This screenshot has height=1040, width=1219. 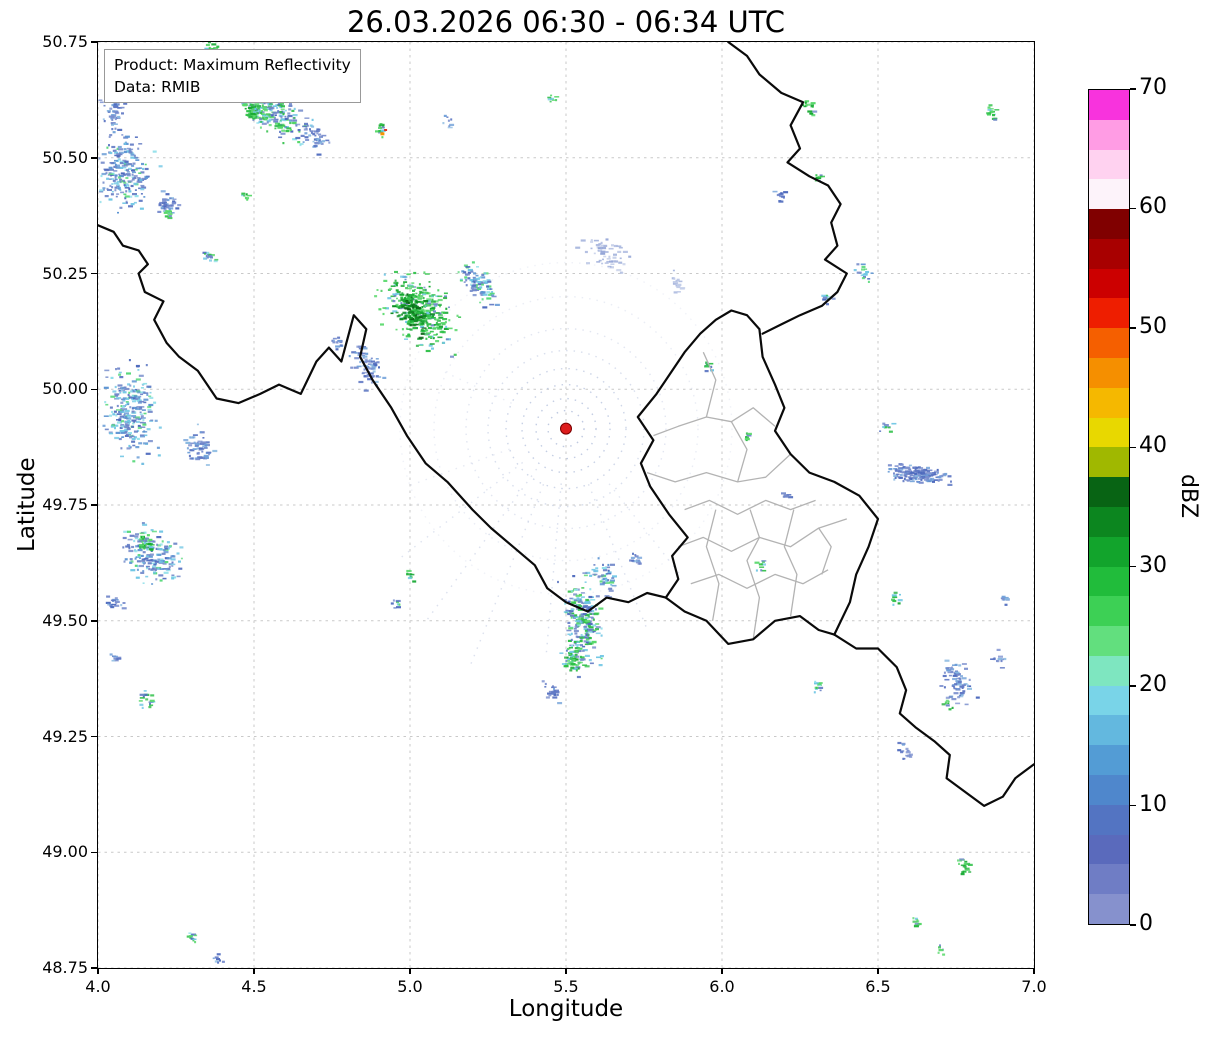 I want to click on x-tick-label: 4.5, so click(x=254, y=986).